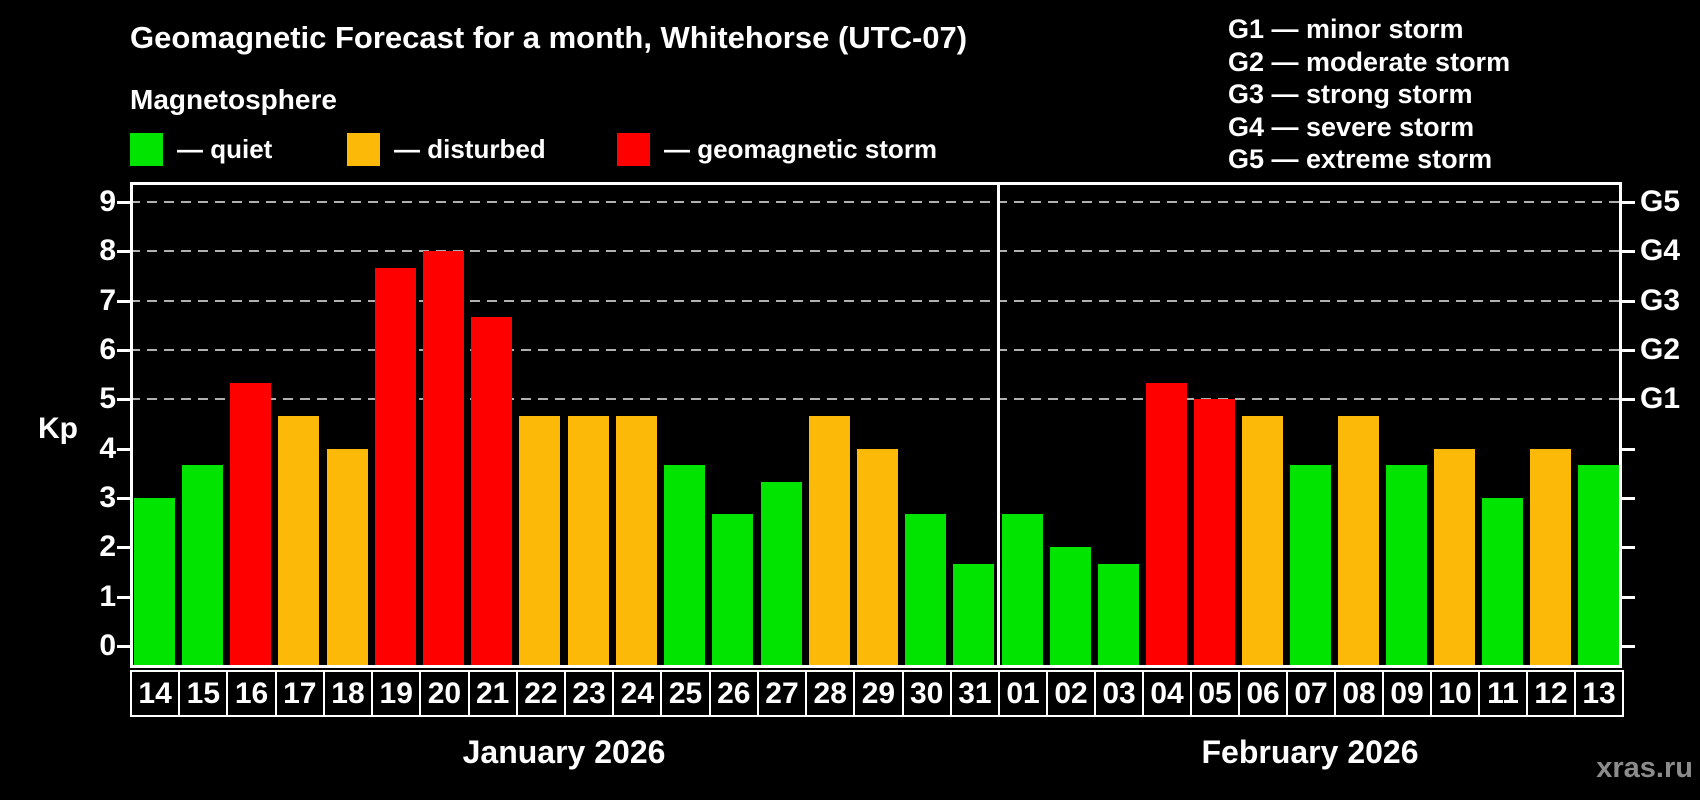 The height and width of the screenshot is (800, 1700). Describe the element at coordinates (925, 693) in the screenshot. I see `day-label-jan-30: 30` at that location.